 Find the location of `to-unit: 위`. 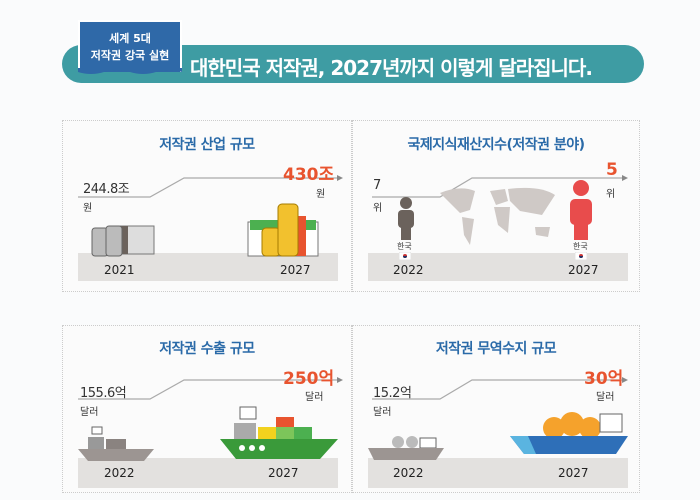

to-unit: 위 is located at coordinates (611, 194).